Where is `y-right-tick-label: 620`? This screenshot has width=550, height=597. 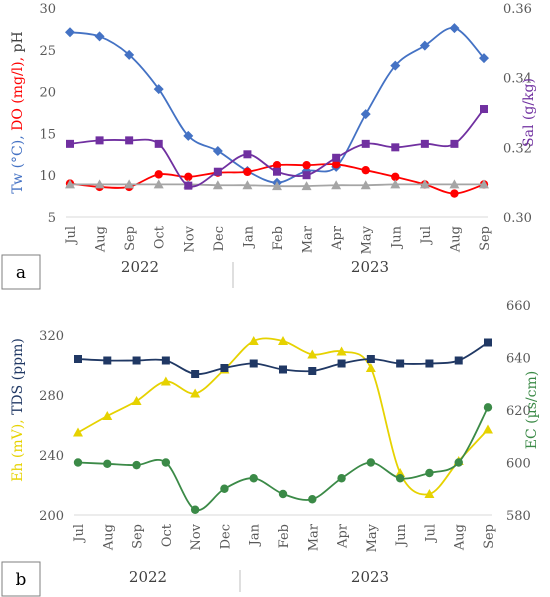 y-right-tick-label: 620 is located at coordinates (518, 411).